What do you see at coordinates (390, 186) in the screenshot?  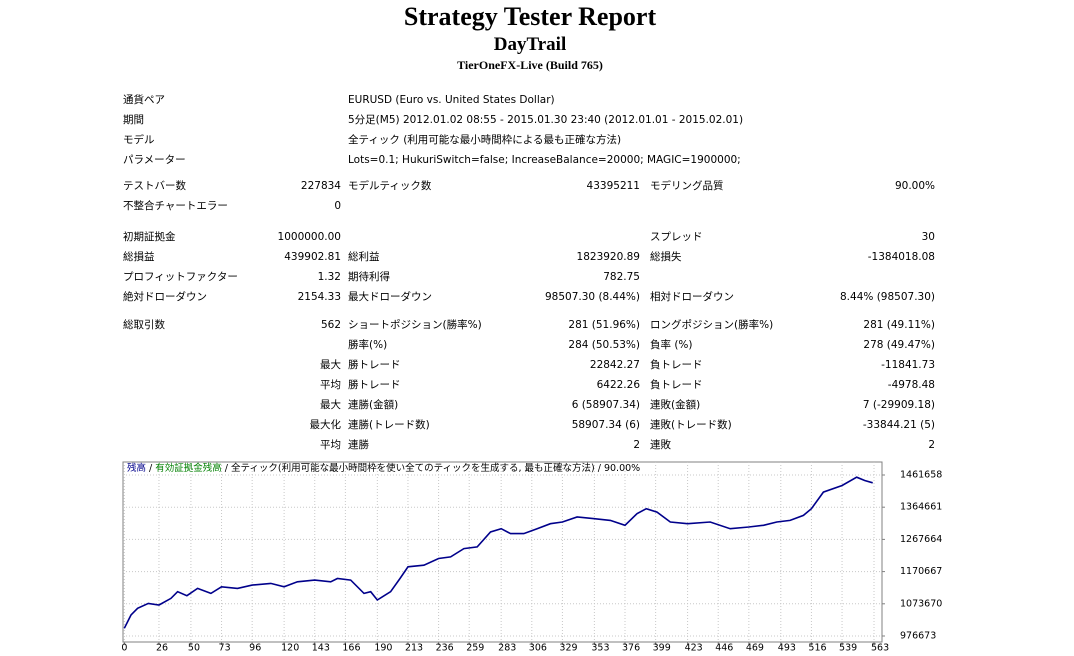 I see `stat-label: モデルティック数` at bounding box center [390, 186].